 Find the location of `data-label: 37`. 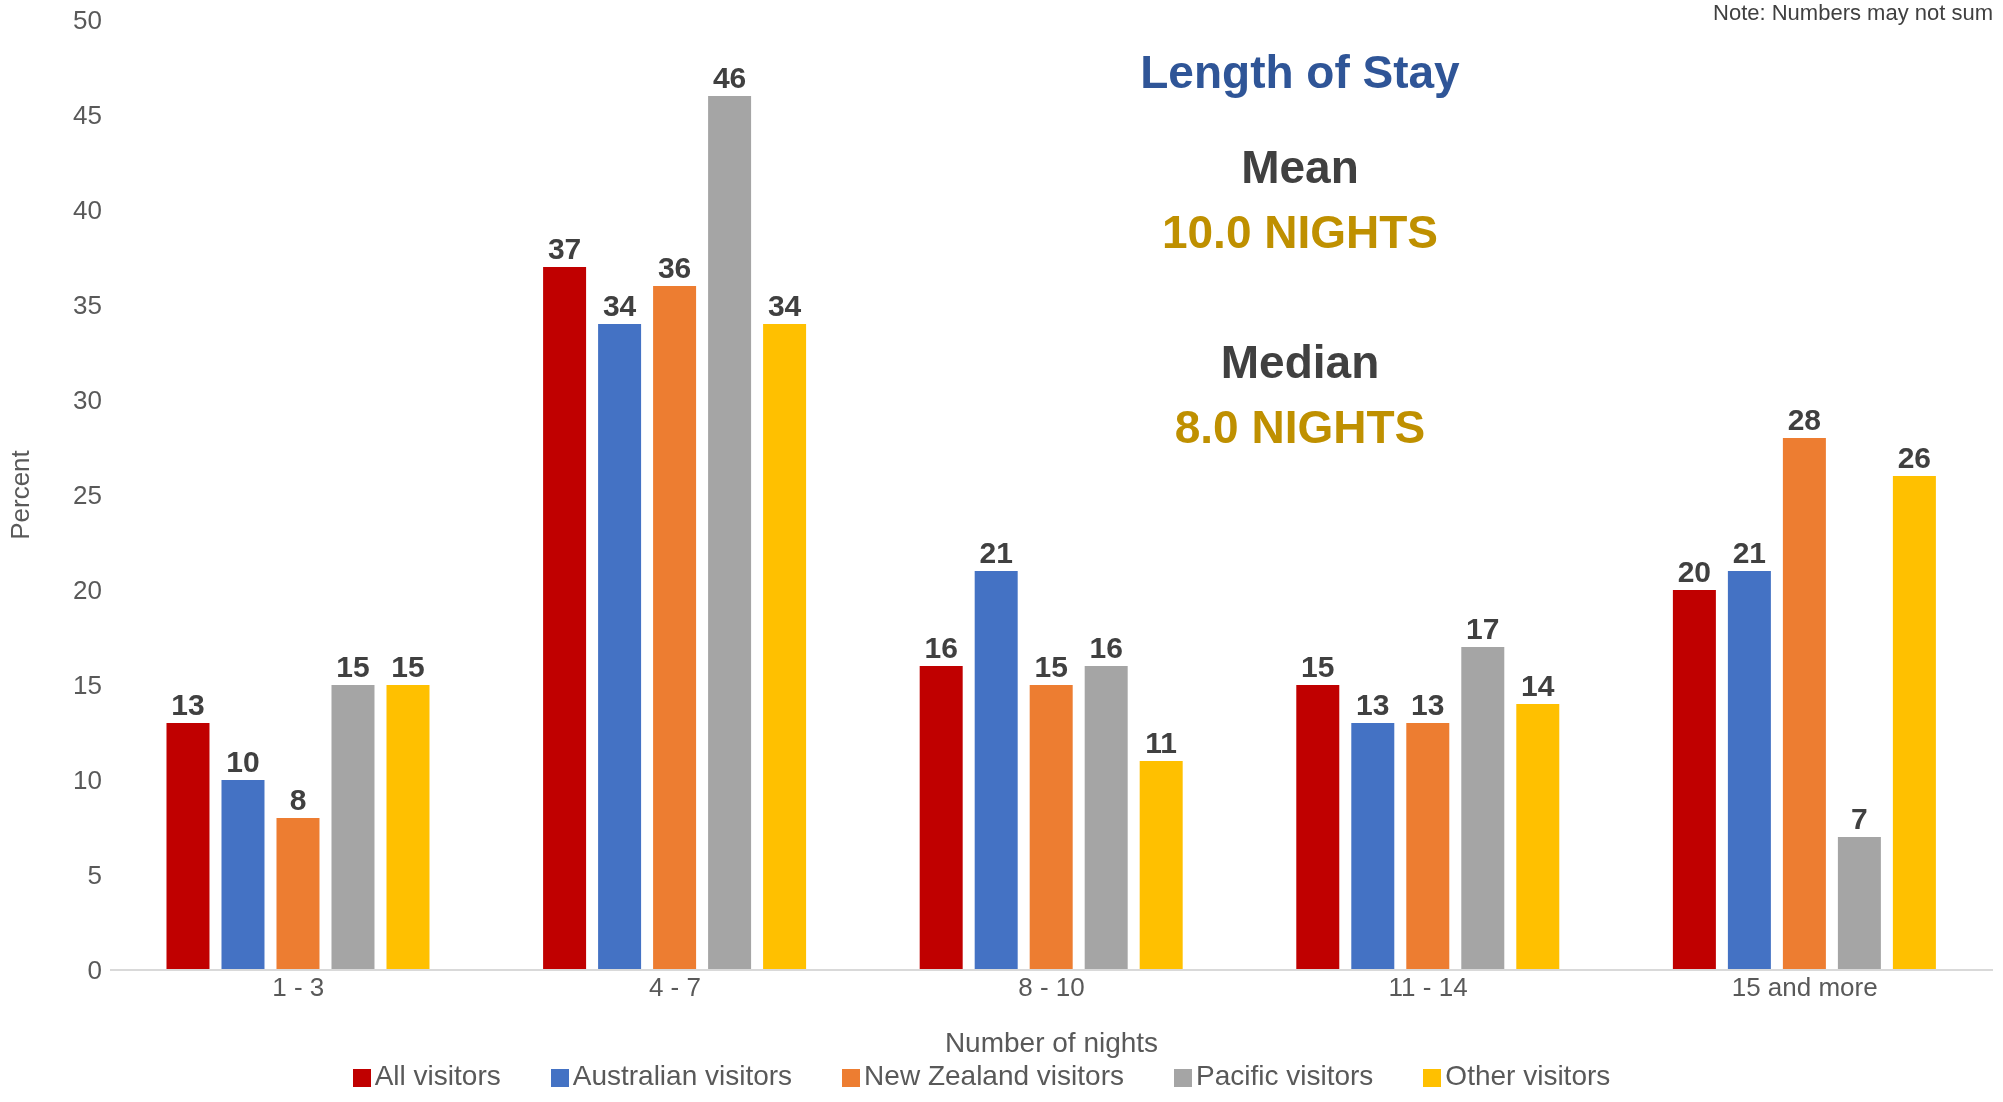

data-label: 37 is located at coordinates (564, 248).